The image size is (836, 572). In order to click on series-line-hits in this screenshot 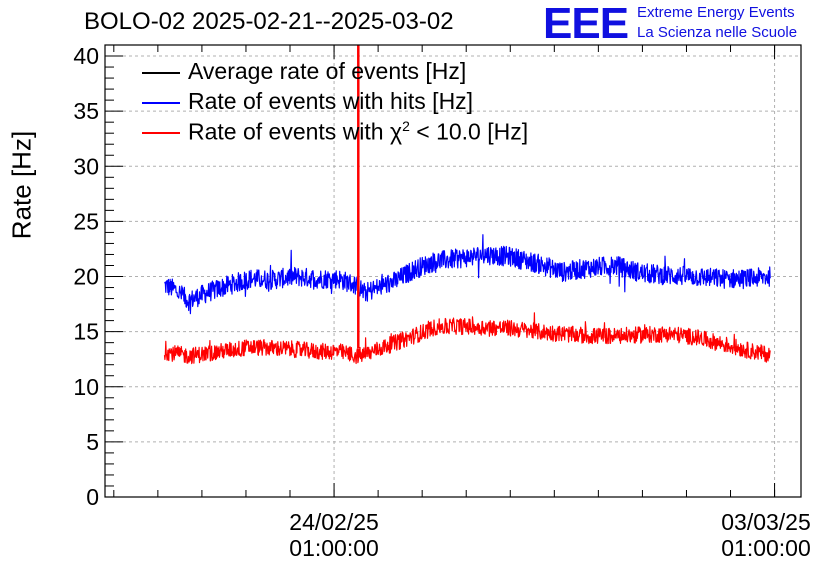, I will do `click(467, 274)`.